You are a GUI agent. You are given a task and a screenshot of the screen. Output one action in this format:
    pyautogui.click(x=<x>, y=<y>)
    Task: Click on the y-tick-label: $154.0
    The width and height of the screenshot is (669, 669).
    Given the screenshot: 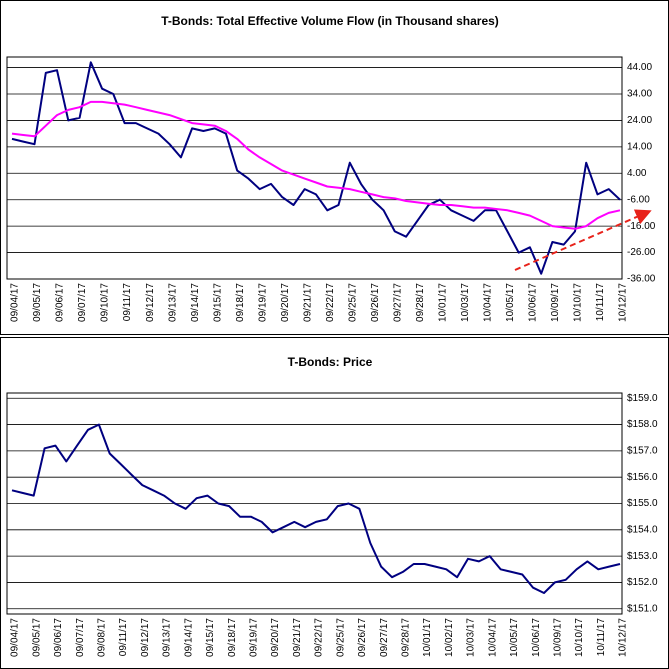 What is the action you would take?
    pyautogui.click(x=642, y=529)
    